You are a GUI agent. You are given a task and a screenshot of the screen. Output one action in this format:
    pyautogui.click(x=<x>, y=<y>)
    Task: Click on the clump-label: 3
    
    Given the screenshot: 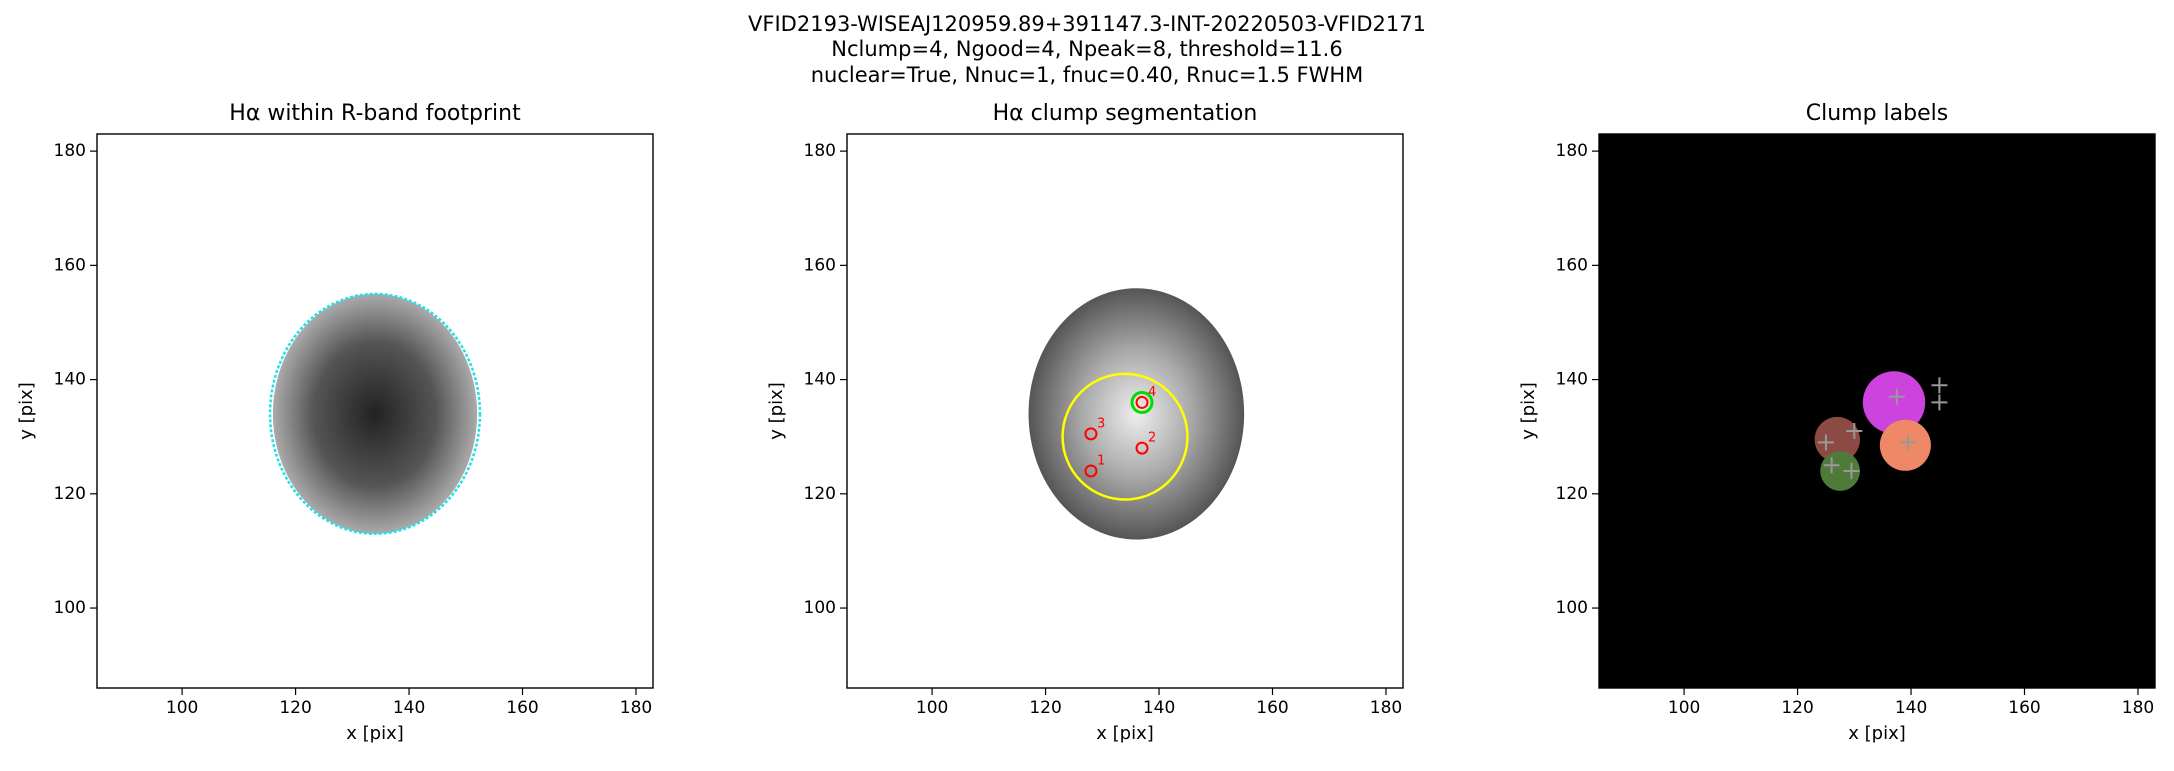 What is the action you would take?
    pyautogui.click(x=1101, y=423)
    